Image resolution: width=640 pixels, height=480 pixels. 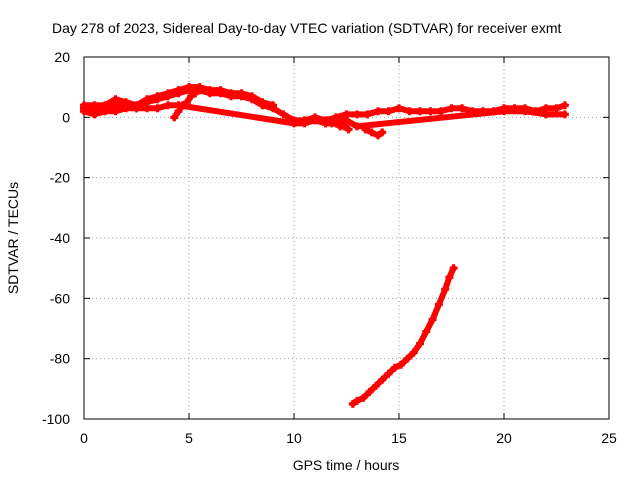 I want to click on x-tick-label: 0, so click(x=84, y=438).